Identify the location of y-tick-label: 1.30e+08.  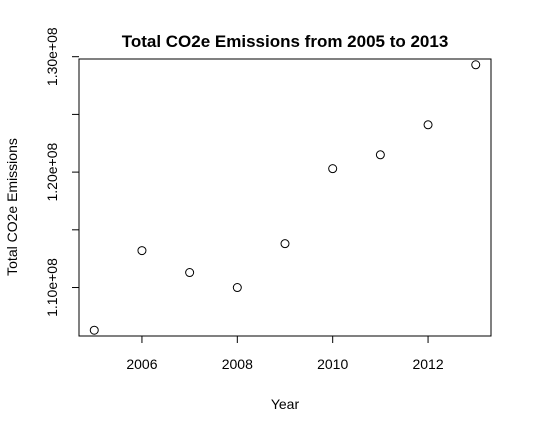
(52, 56).